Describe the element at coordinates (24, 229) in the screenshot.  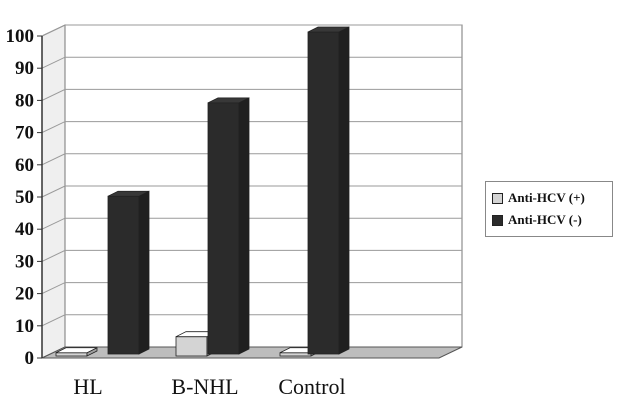
I see `y-tick-label: 40` at that location.